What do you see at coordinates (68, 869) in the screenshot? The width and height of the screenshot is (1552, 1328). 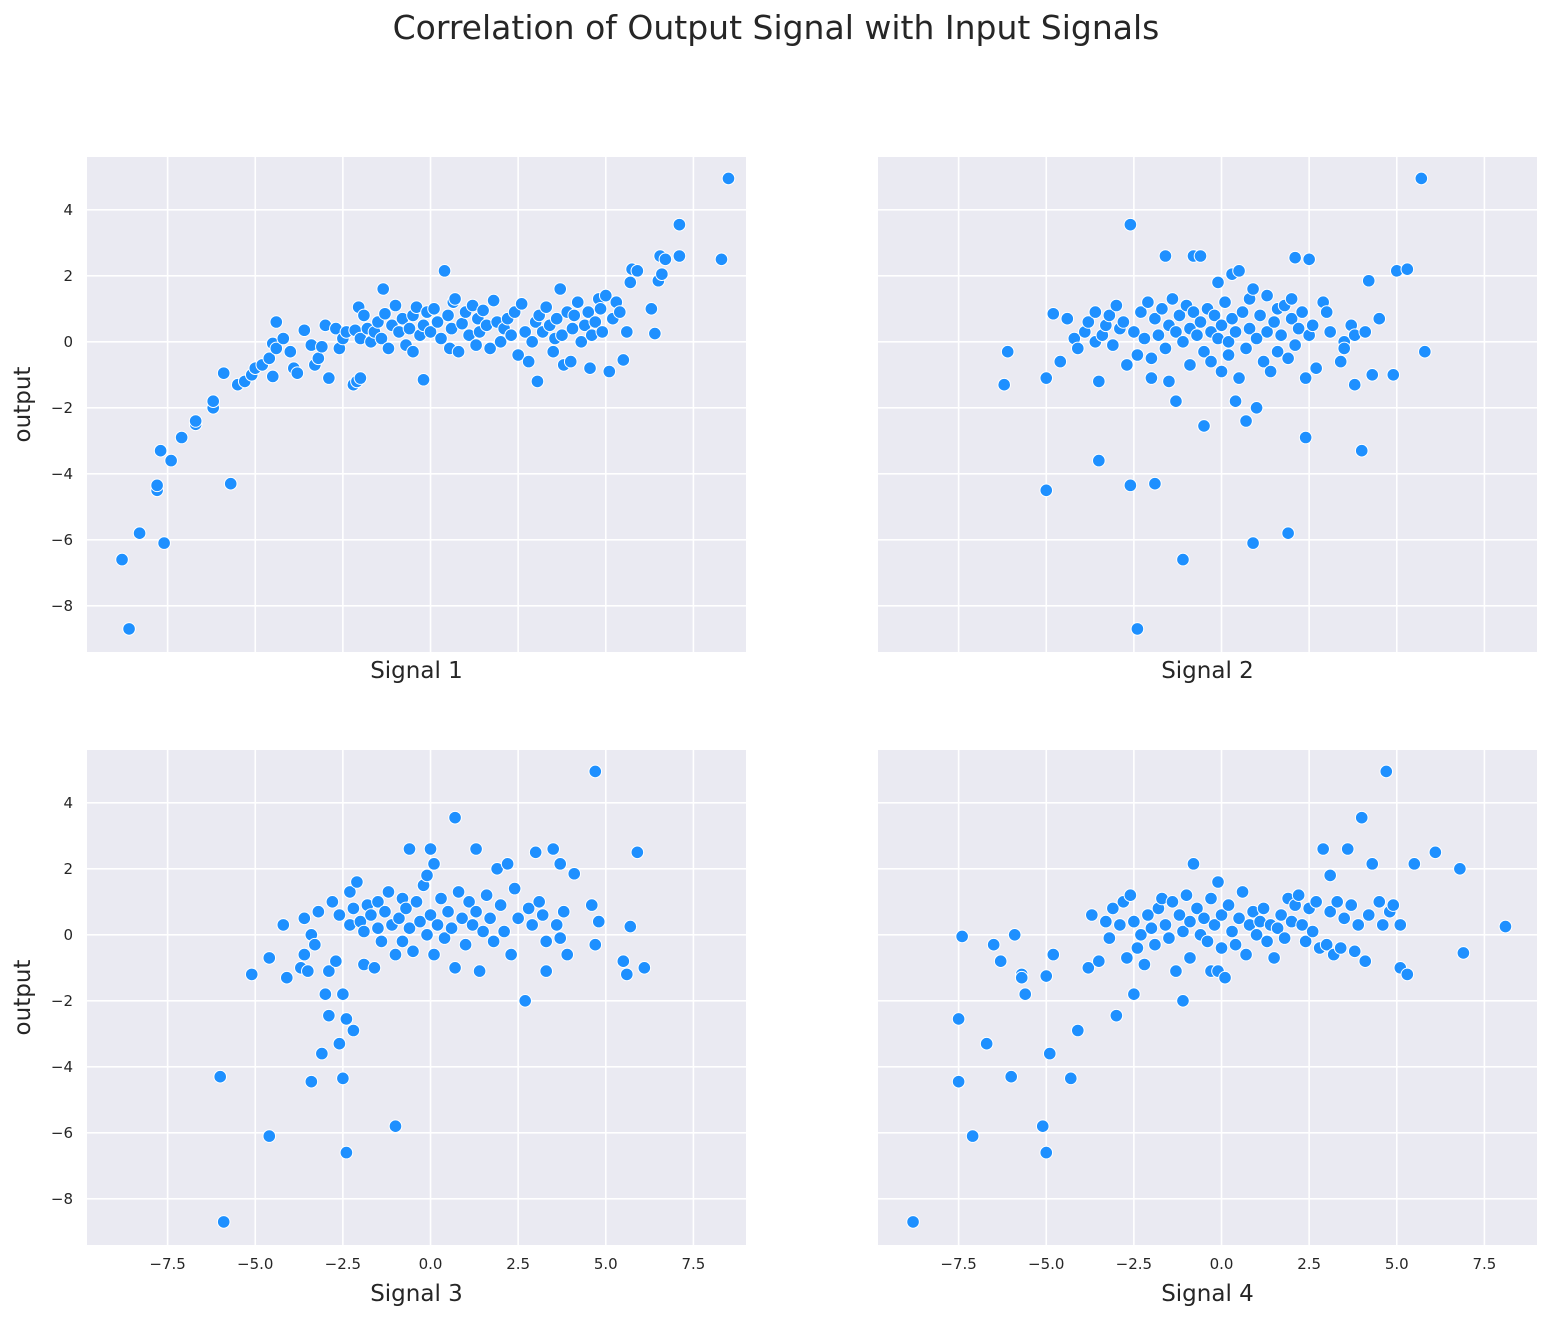 I see `y-tick-label: 2` at bounding box center [68, 869].